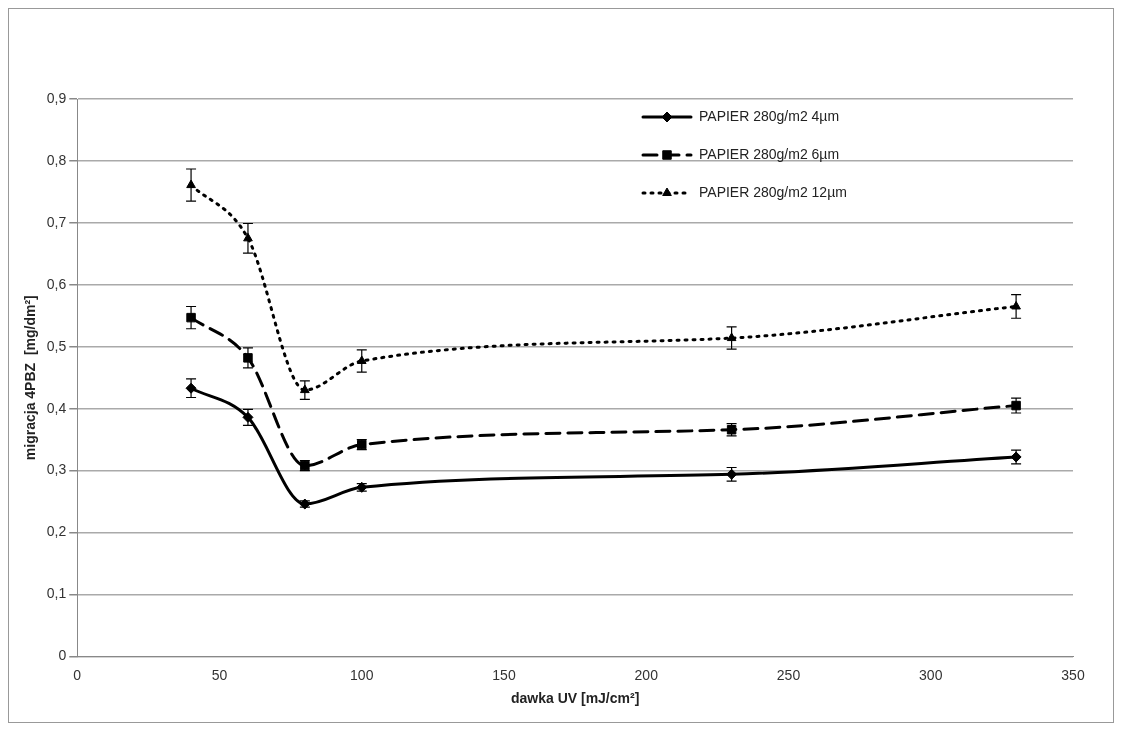 The height and width of the screenshot is (731, 1124). What do you see at coordinates (56, 593) in the screenshot?
I see `y-tick-label: 0,1` at bounding box center [56, 593].